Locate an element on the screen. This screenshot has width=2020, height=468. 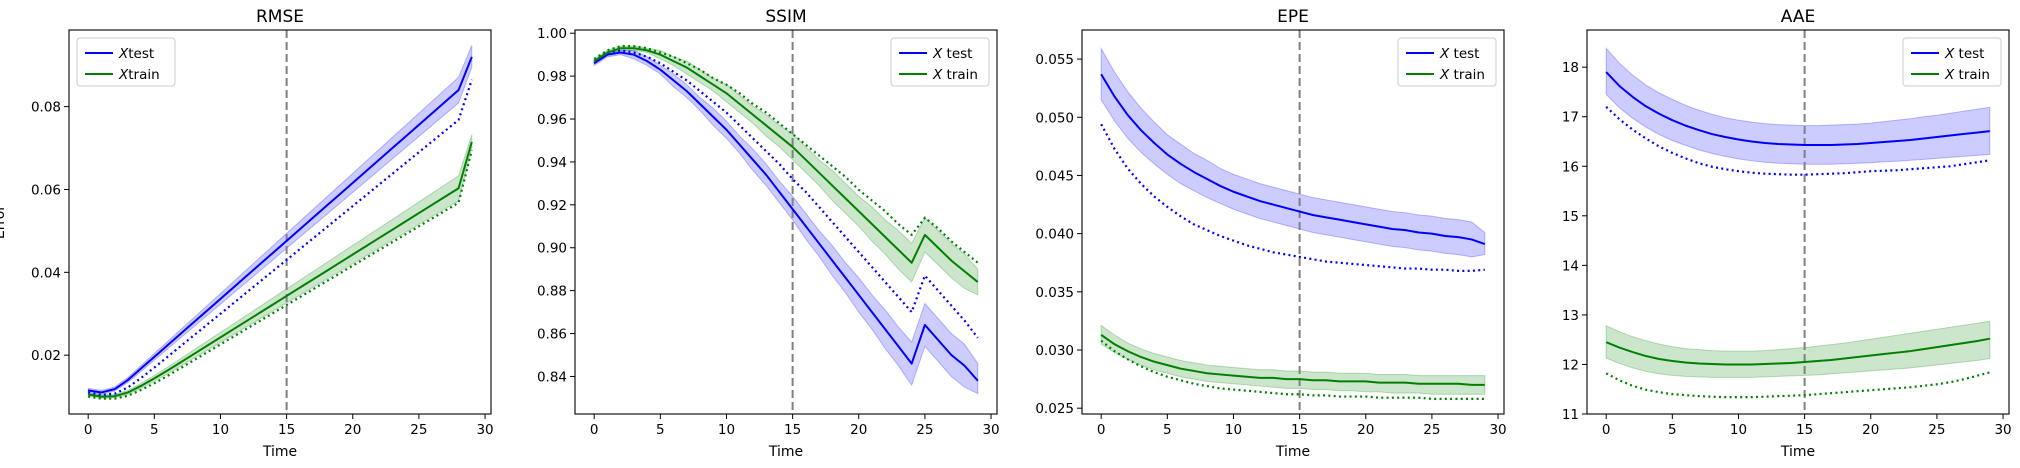
y-tick-label: 0.08 is located at coordinates (46, 108).